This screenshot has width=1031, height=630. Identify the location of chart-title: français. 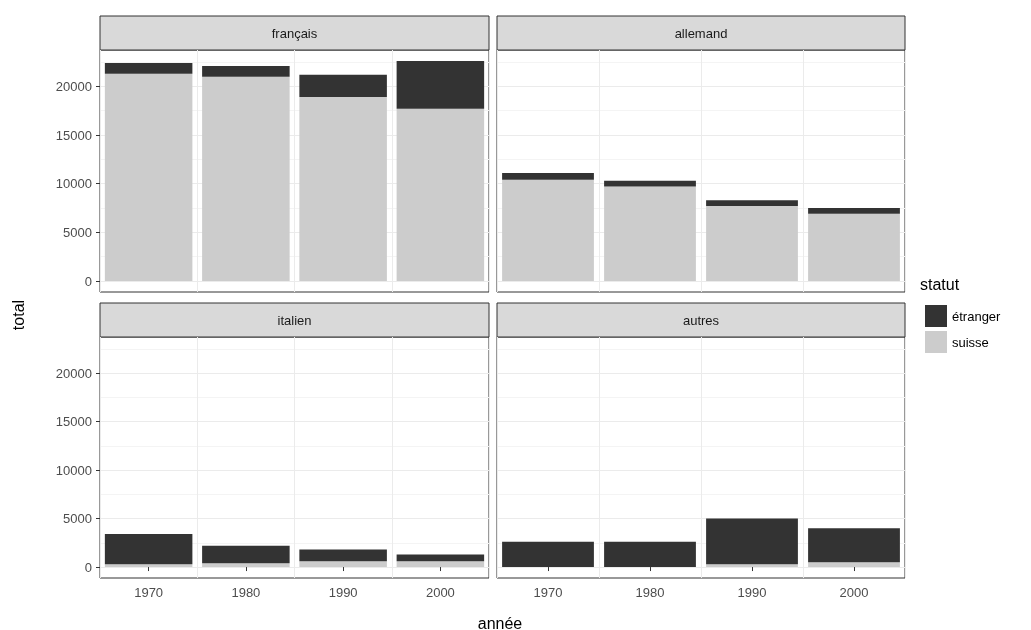
(294, 33).